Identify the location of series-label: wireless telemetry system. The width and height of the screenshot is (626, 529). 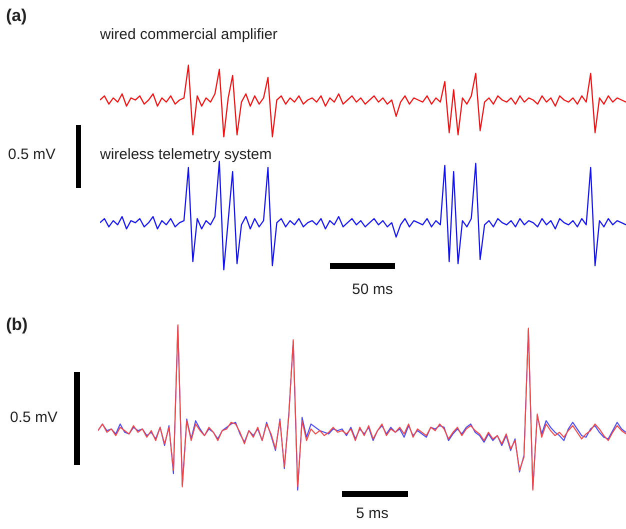
(186, 154).